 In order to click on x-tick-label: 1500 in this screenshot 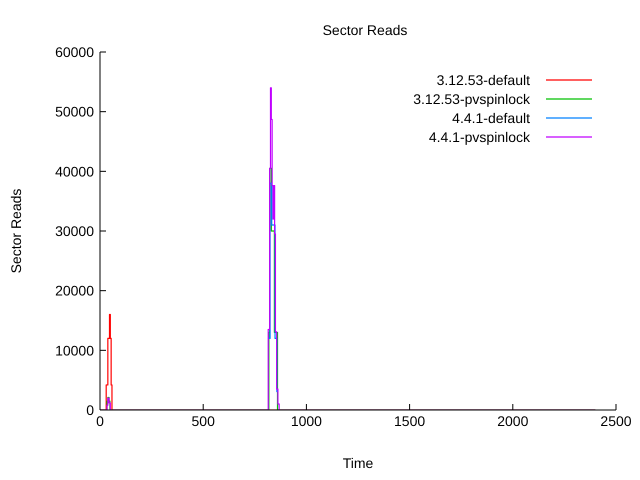, I will do `click(410, 420)`.